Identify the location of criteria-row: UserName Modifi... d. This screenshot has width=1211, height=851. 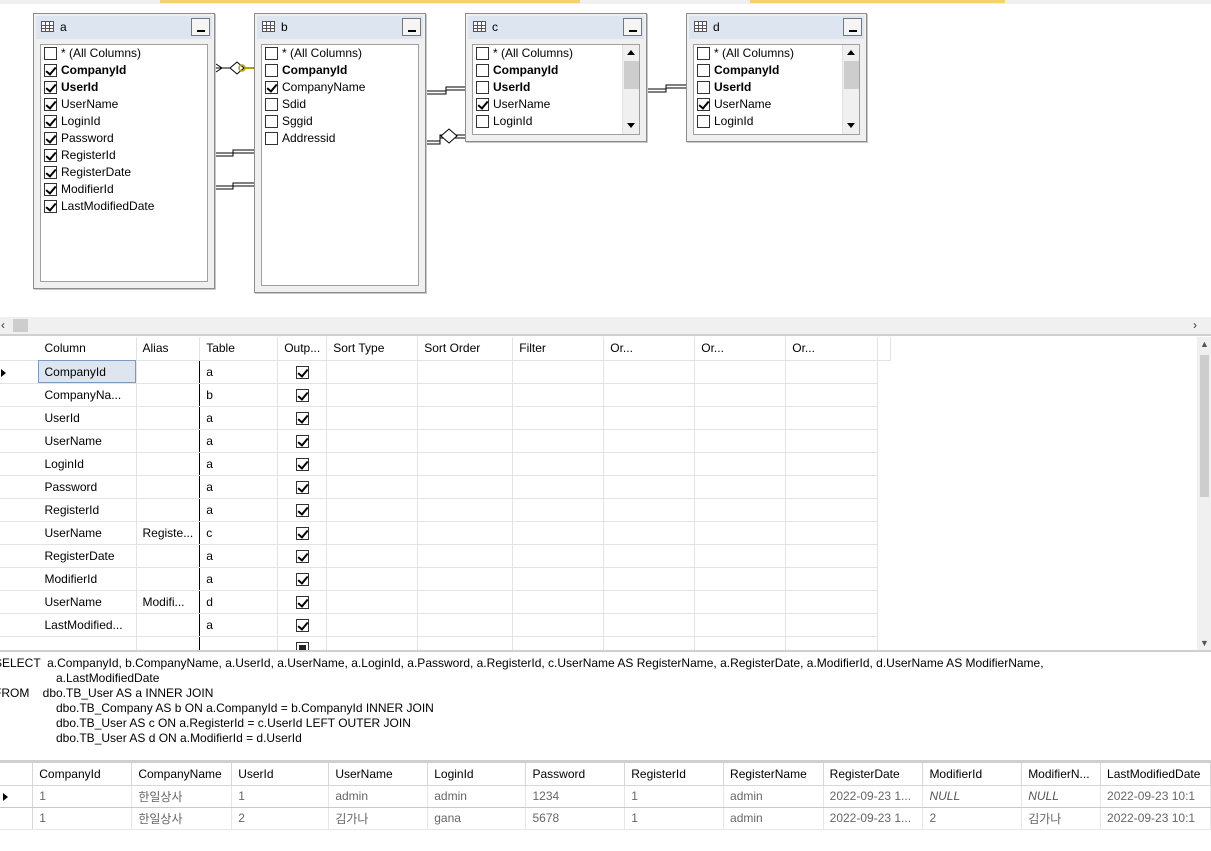
(445, 602).